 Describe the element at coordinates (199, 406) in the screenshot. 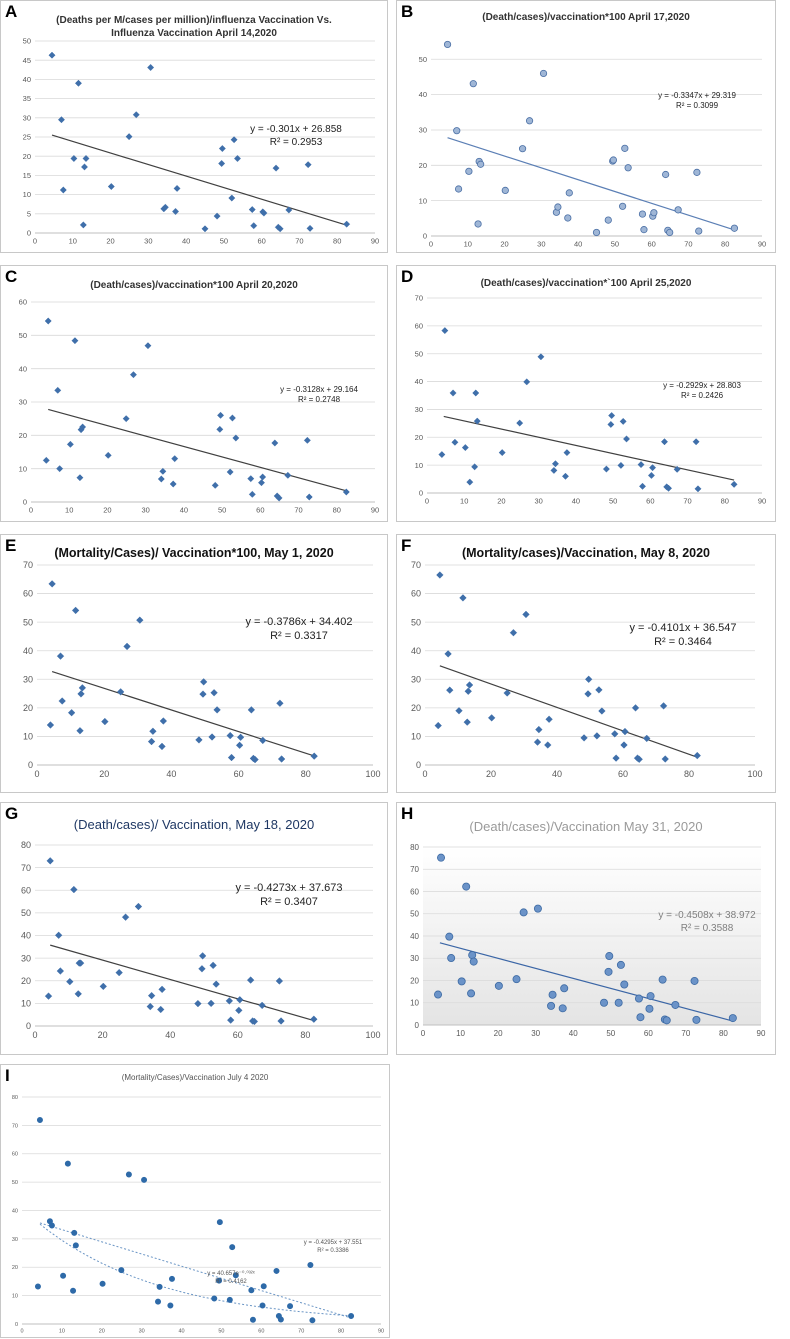

I see `chart-plot-c: 0 10 20 30 40 50 60 0 10 20 30 40 50 60 70 80 90` at that location.